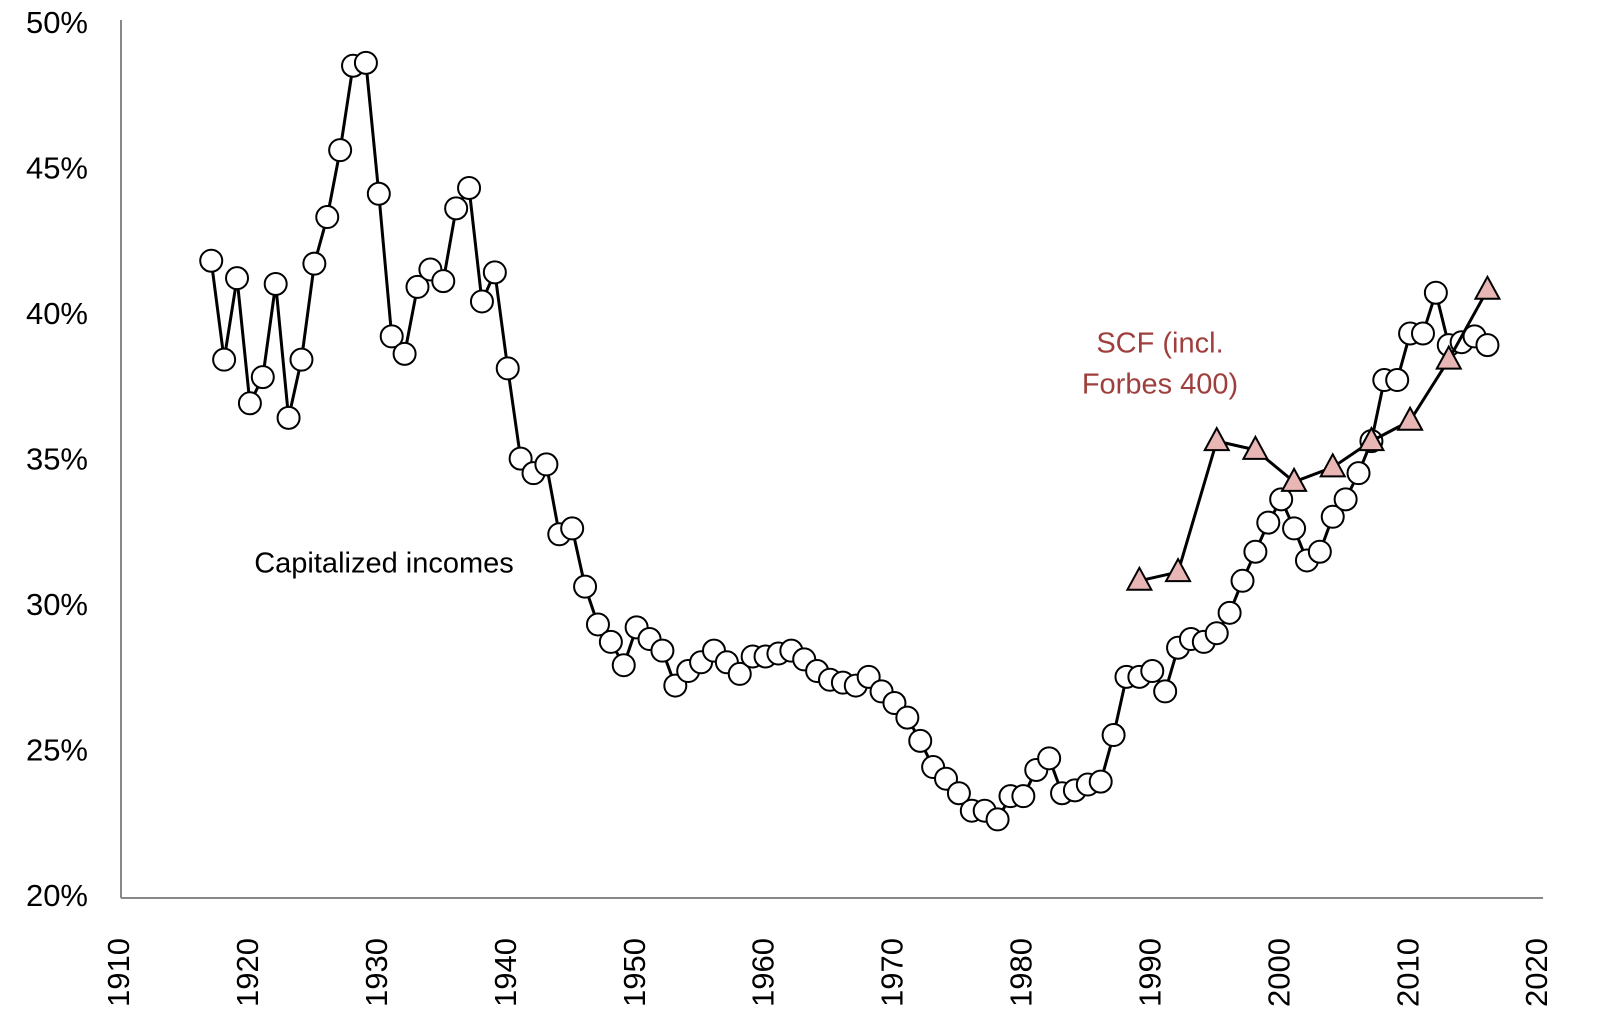  Describe the element at coordinates (763, 972) in the screenshot. I see `x-tick-label: 1960` at that location.